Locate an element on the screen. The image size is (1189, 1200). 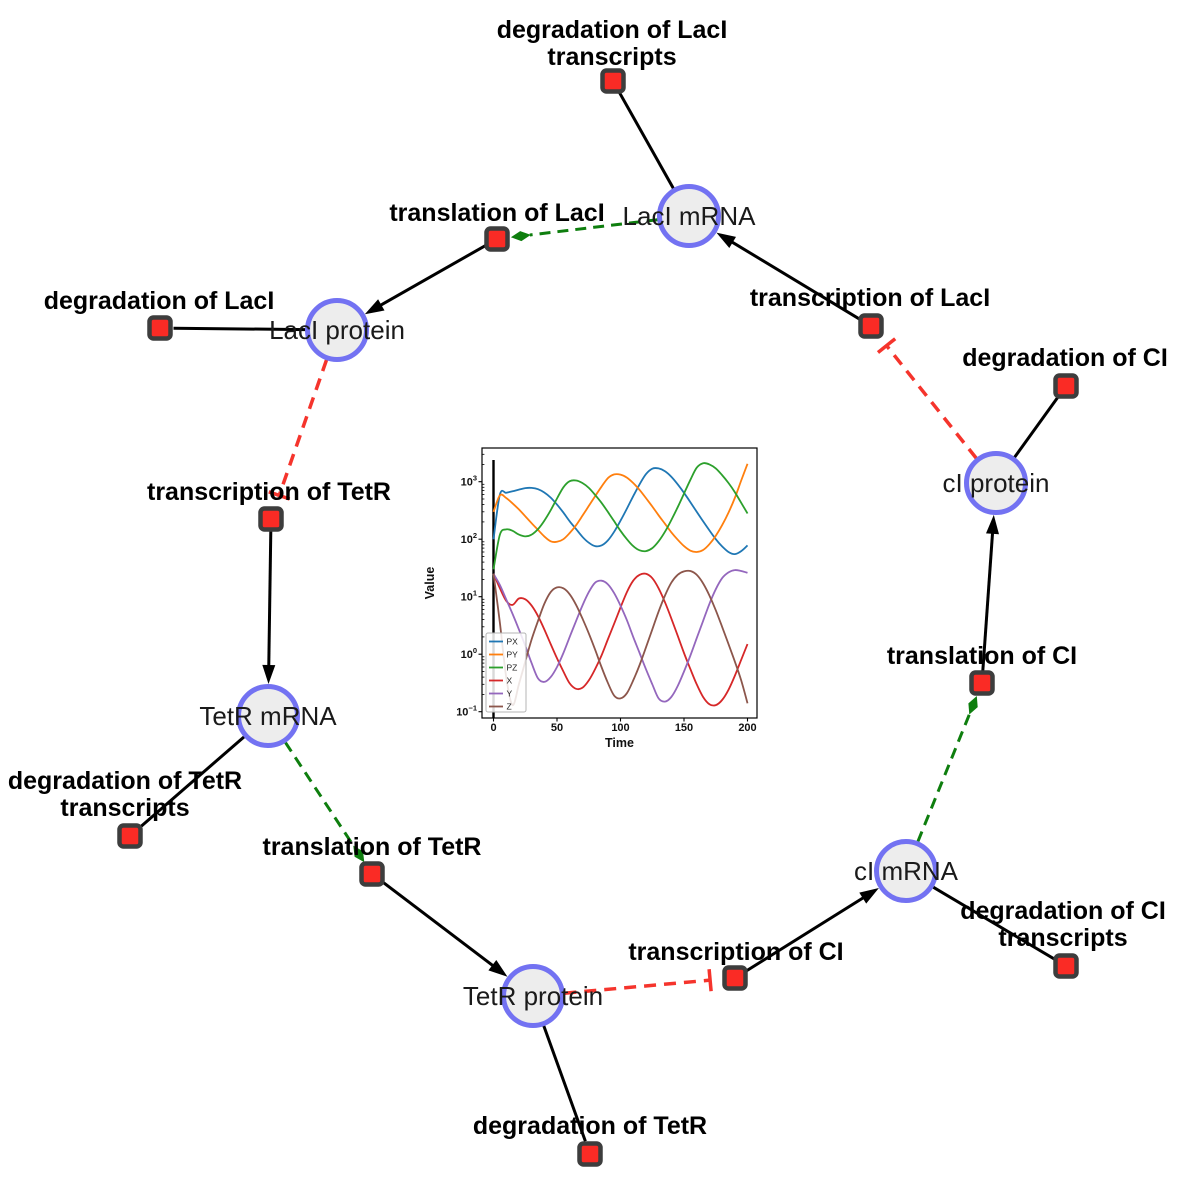
reaction-node-deg-ci is located at coordinates (1066, 386).